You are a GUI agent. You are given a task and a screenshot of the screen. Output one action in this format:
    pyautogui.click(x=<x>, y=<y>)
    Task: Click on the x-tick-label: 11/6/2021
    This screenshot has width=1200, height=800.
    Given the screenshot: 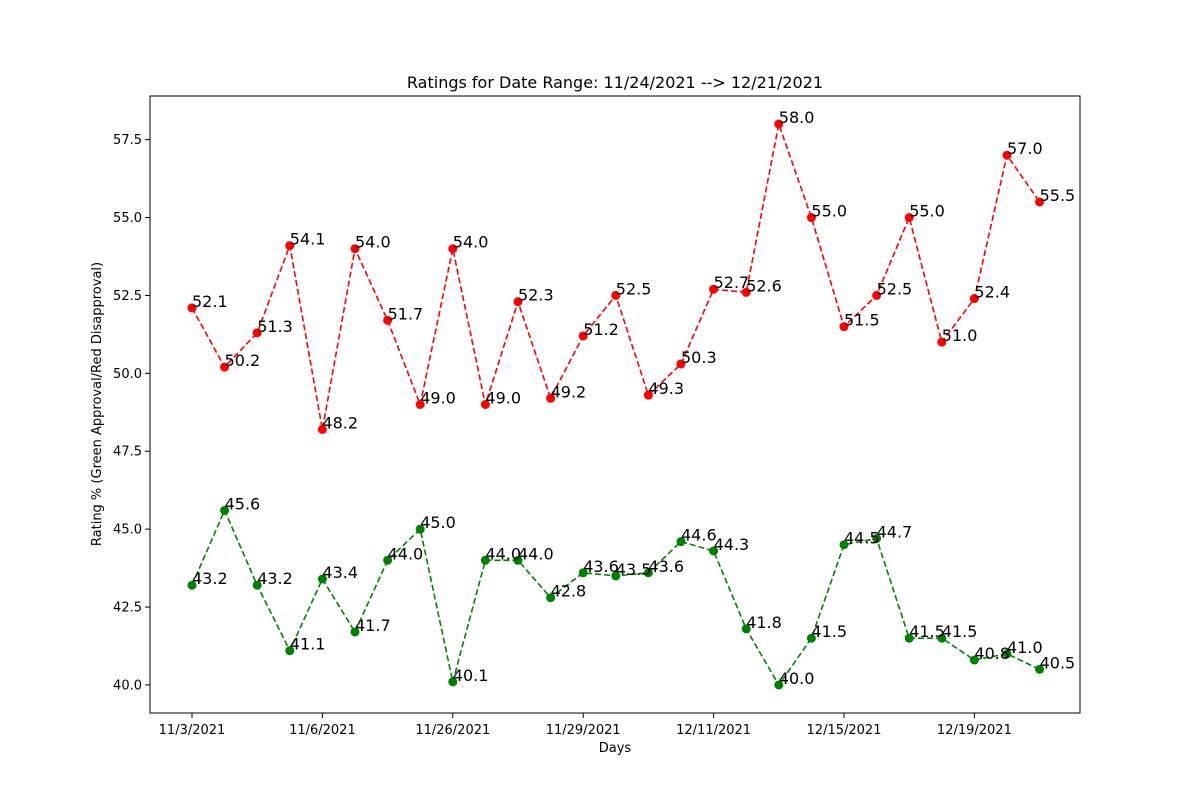 What is the action you would take?
    pyautogui.click(x=322, y=730)
    